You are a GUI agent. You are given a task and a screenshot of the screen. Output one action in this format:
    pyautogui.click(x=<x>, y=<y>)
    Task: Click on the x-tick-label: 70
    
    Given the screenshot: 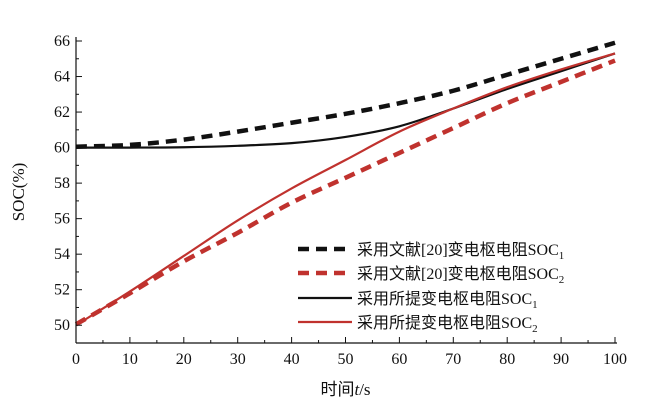 What is the action you would take?
    pyautogui.click(x=453, y=359)
    